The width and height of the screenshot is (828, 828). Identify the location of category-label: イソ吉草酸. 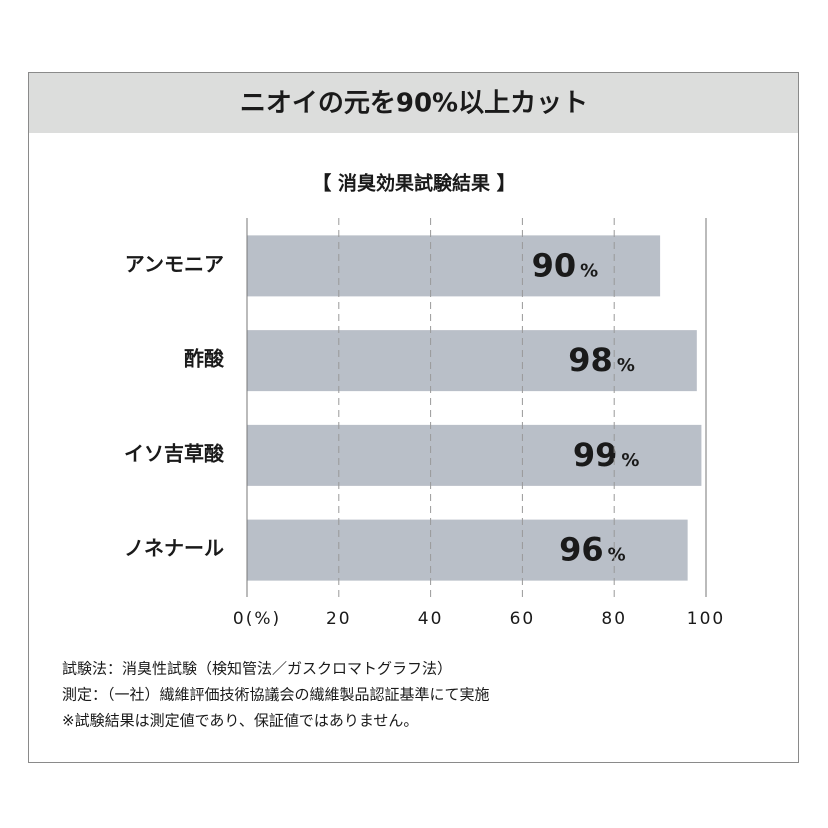
(174, 453).